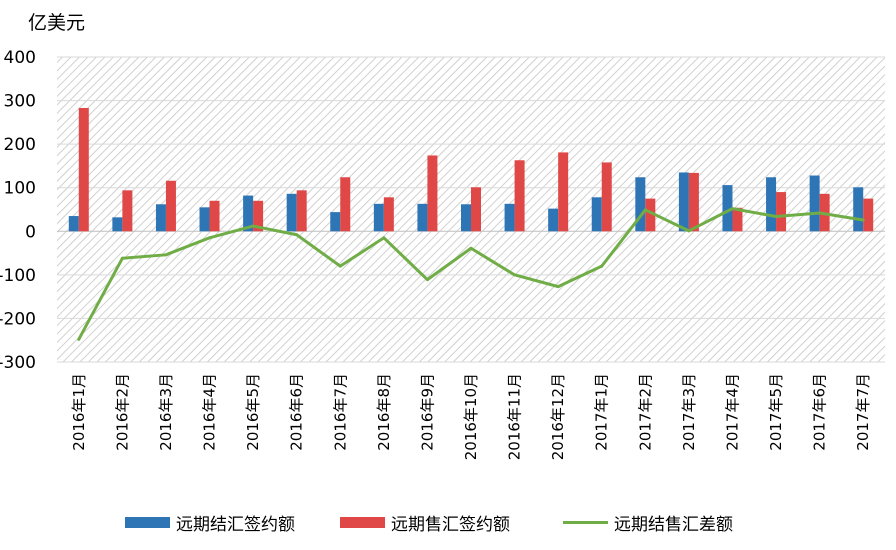 The height and width of the screenshot is (550, 896). I want to click on legend-swatch-settlement, so click(147, 522).